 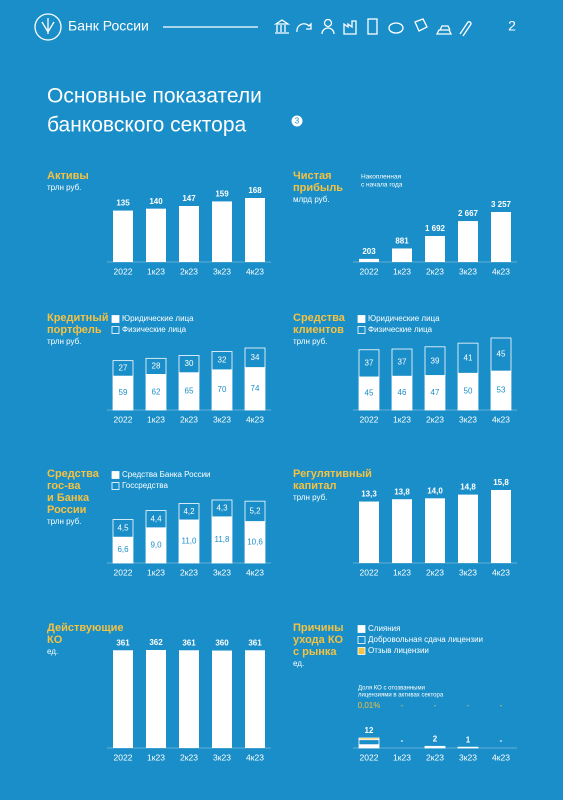 What do you see at coordinates (369, 251) in the screenshot?
I see `value-label: 203` at bounding box center [369, 251].